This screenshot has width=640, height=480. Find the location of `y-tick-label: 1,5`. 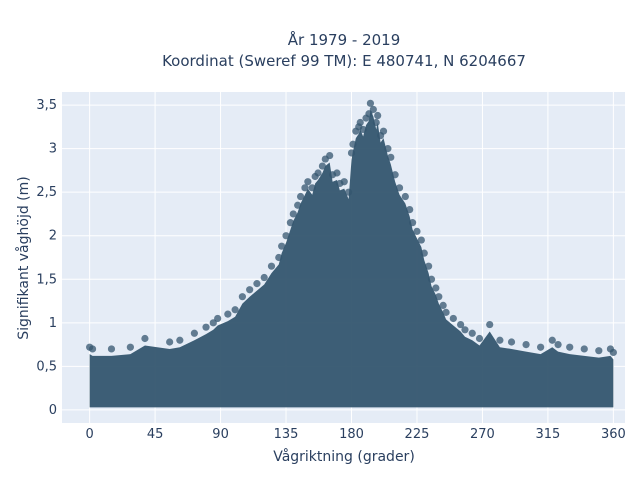

y-tick-label: 1,5 is located at coordinates (46, 279).